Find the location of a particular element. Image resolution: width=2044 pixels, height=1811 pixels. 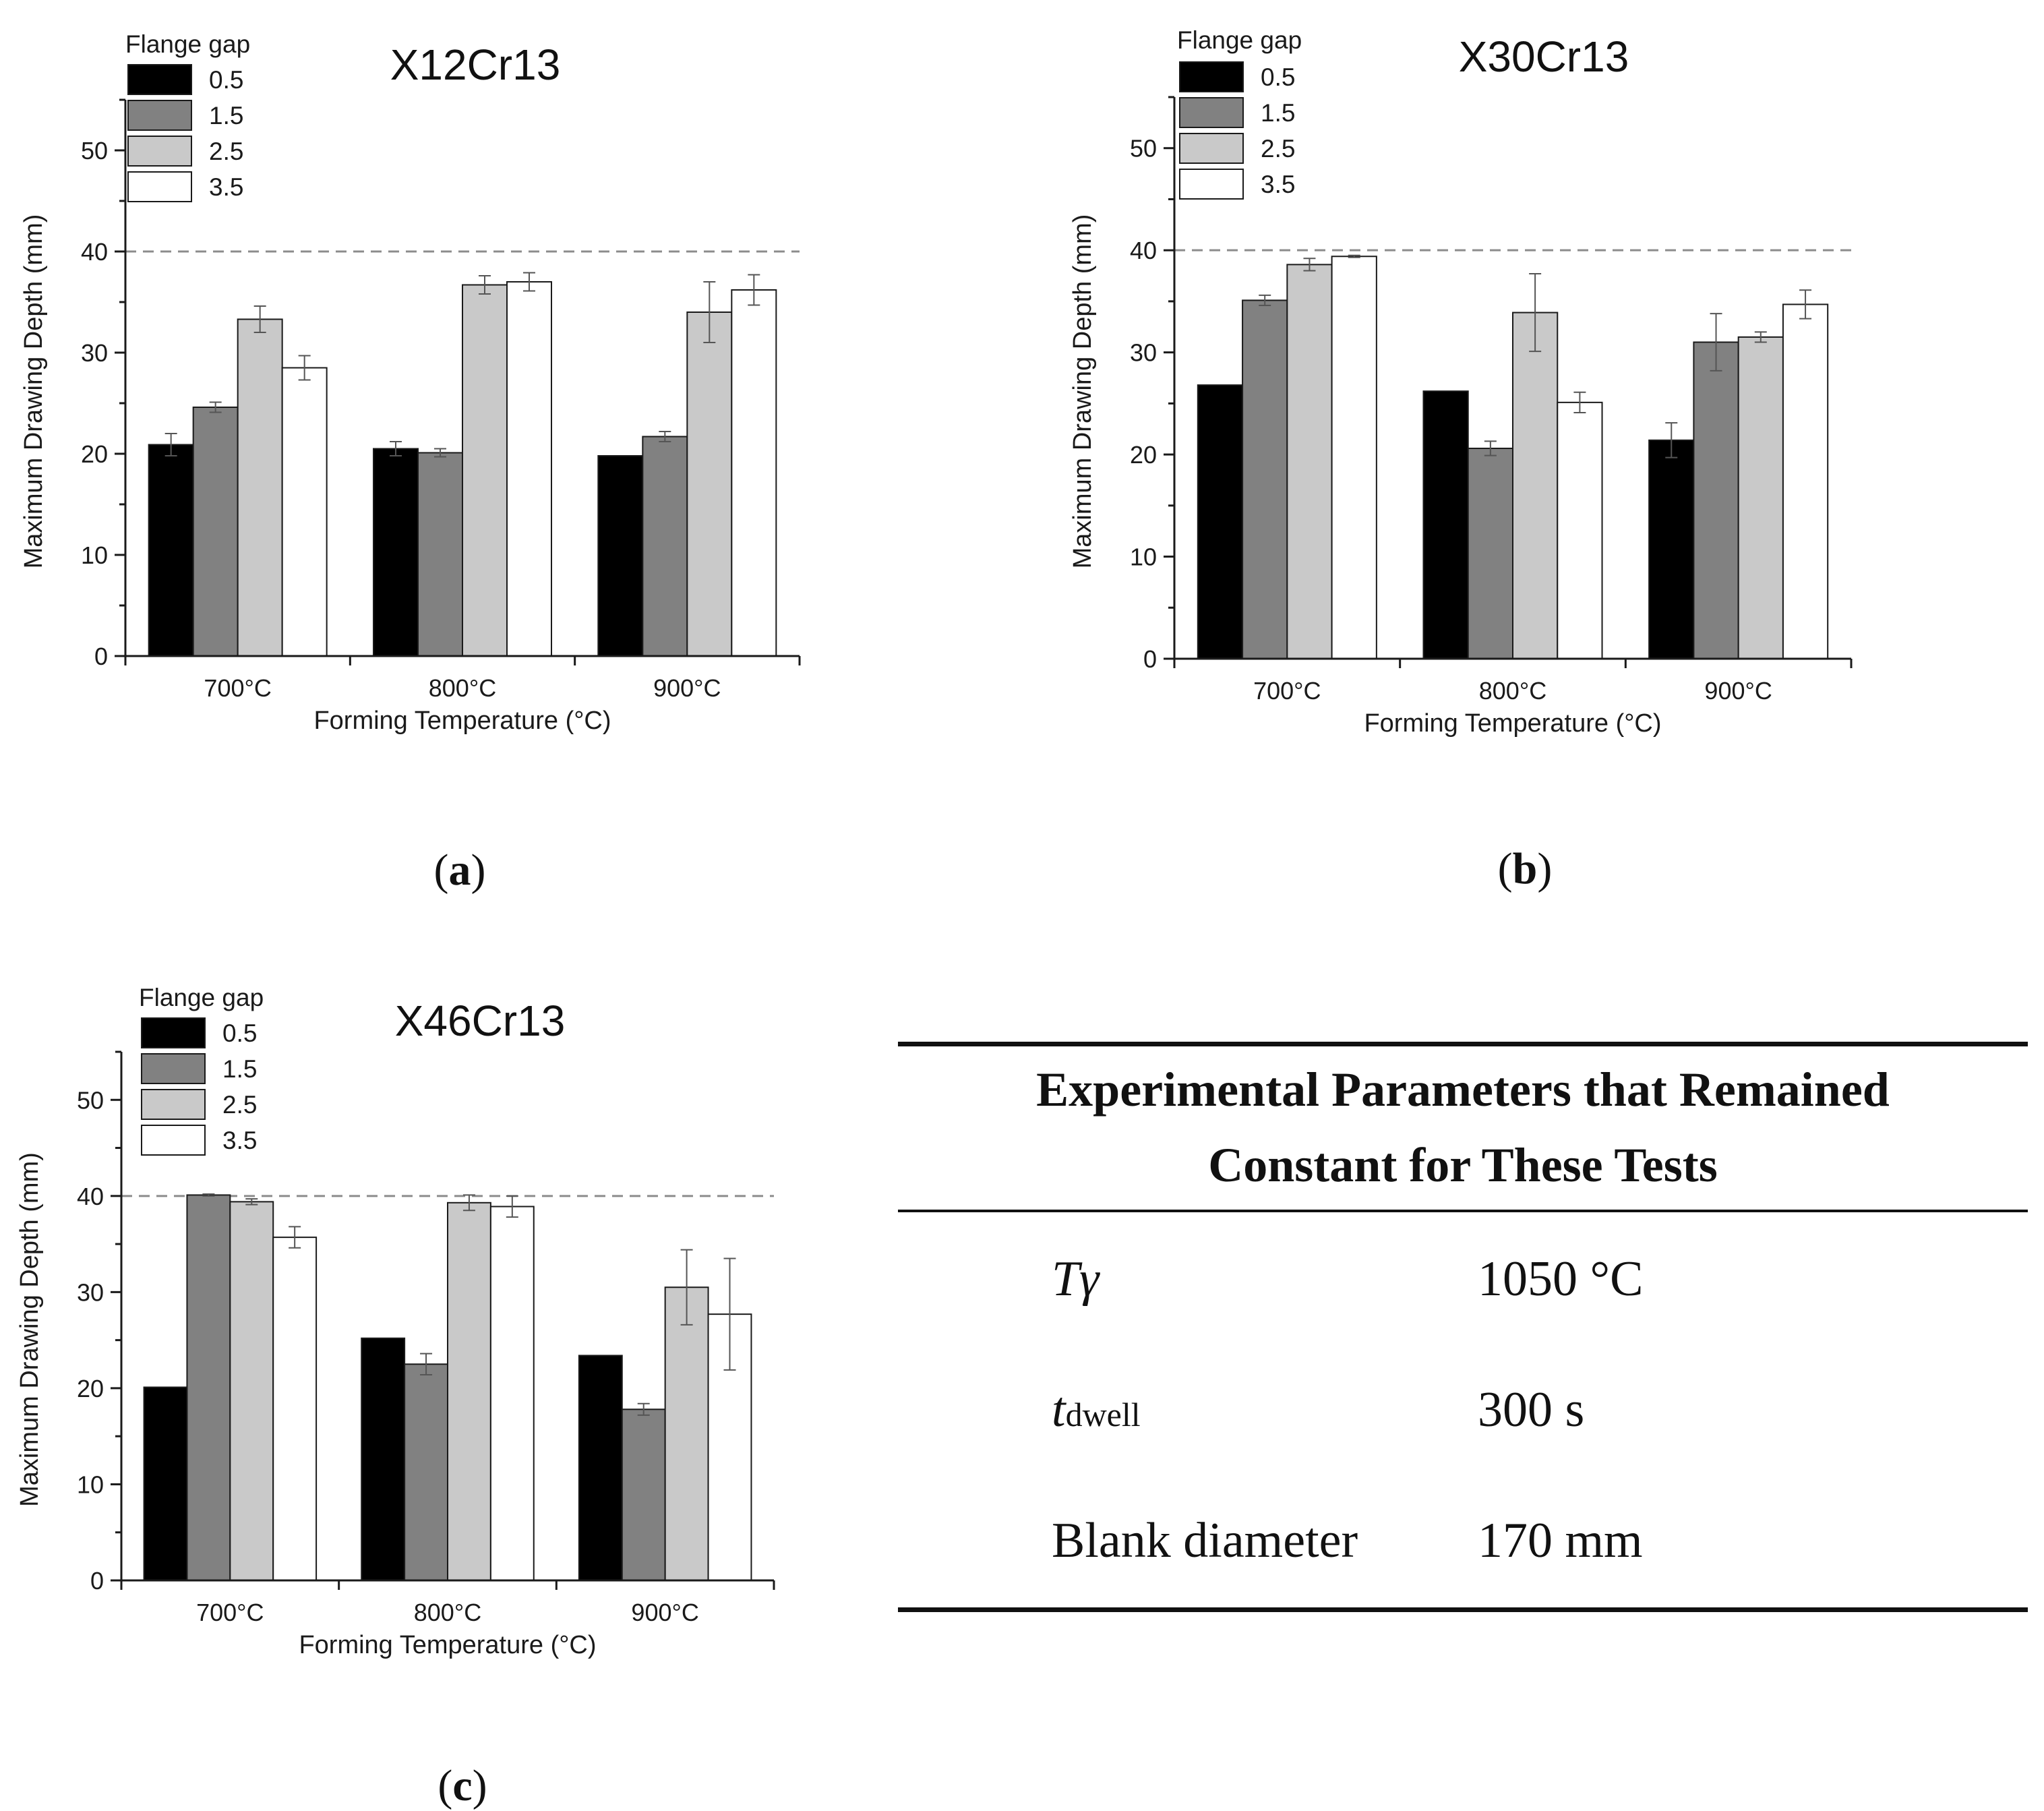

legend-swatch-1.5 is located at coordinates (173, 1068).